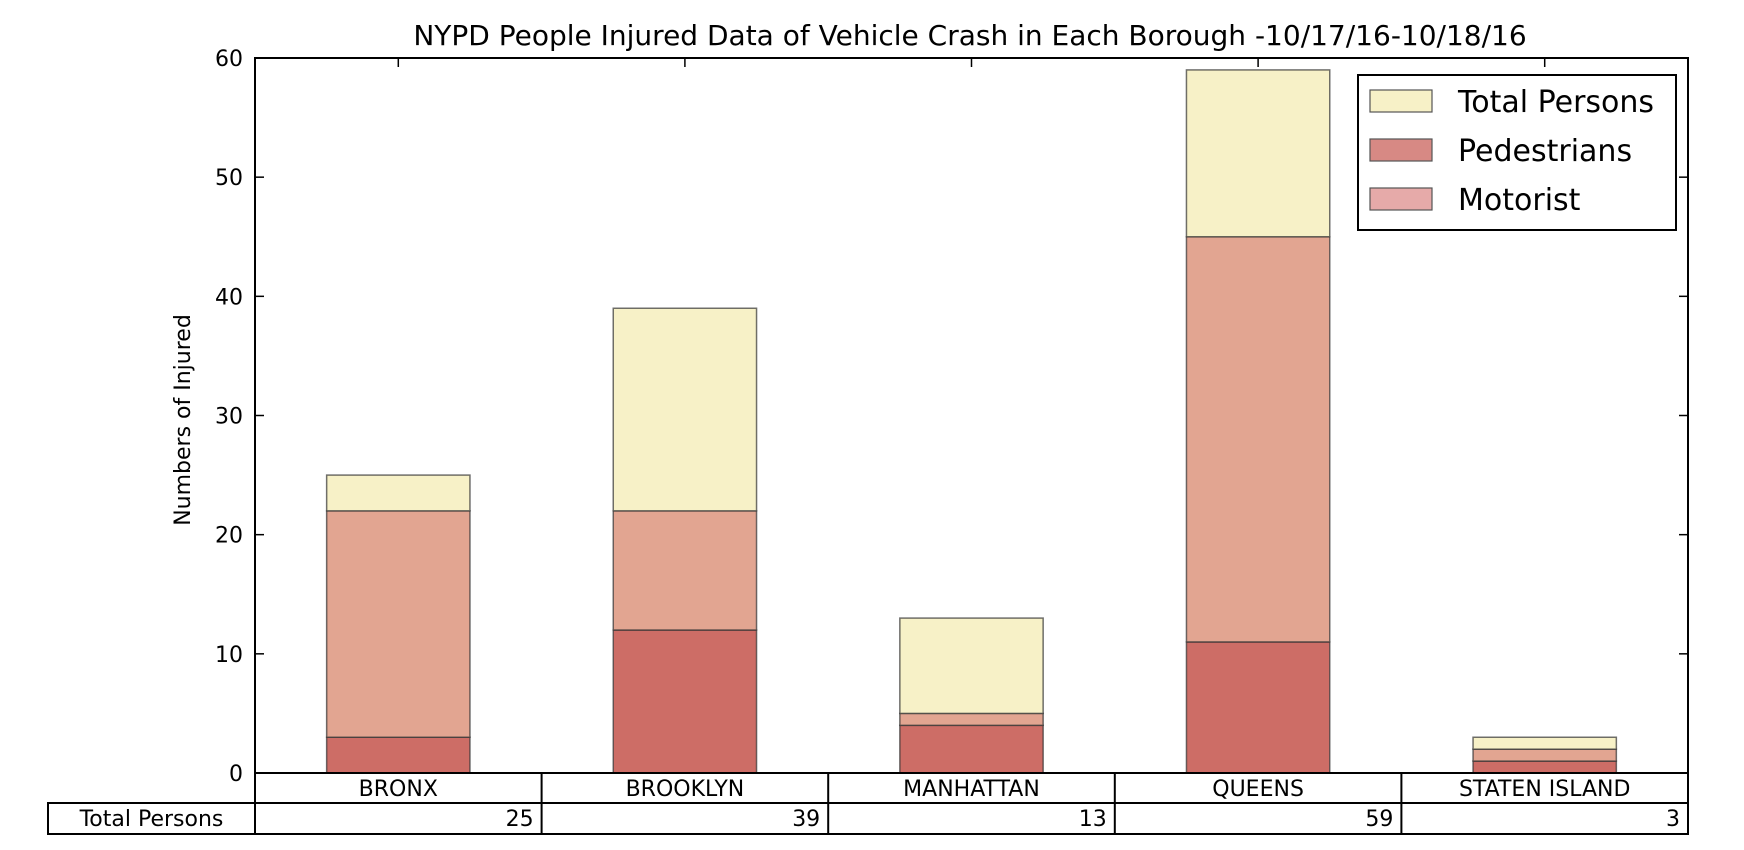  I want to click on bar-motorist-staten-island, so click(1545, 755).